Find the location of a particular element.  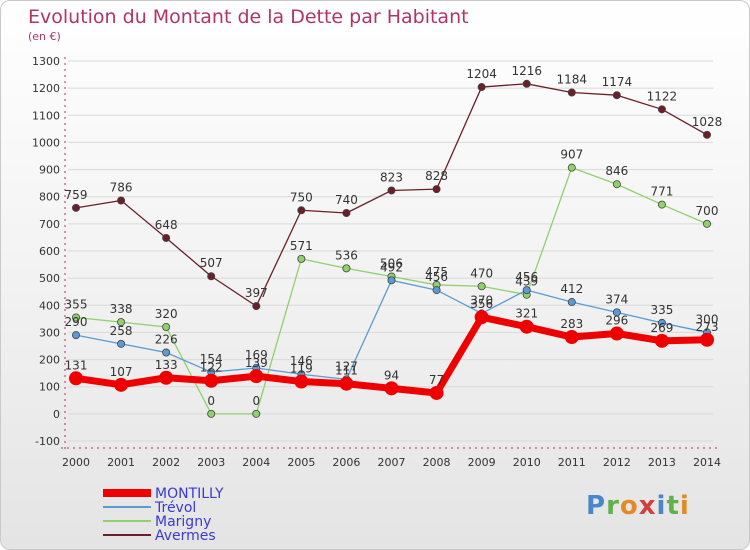

logo-letter: o is located at coordinates (629, 506).